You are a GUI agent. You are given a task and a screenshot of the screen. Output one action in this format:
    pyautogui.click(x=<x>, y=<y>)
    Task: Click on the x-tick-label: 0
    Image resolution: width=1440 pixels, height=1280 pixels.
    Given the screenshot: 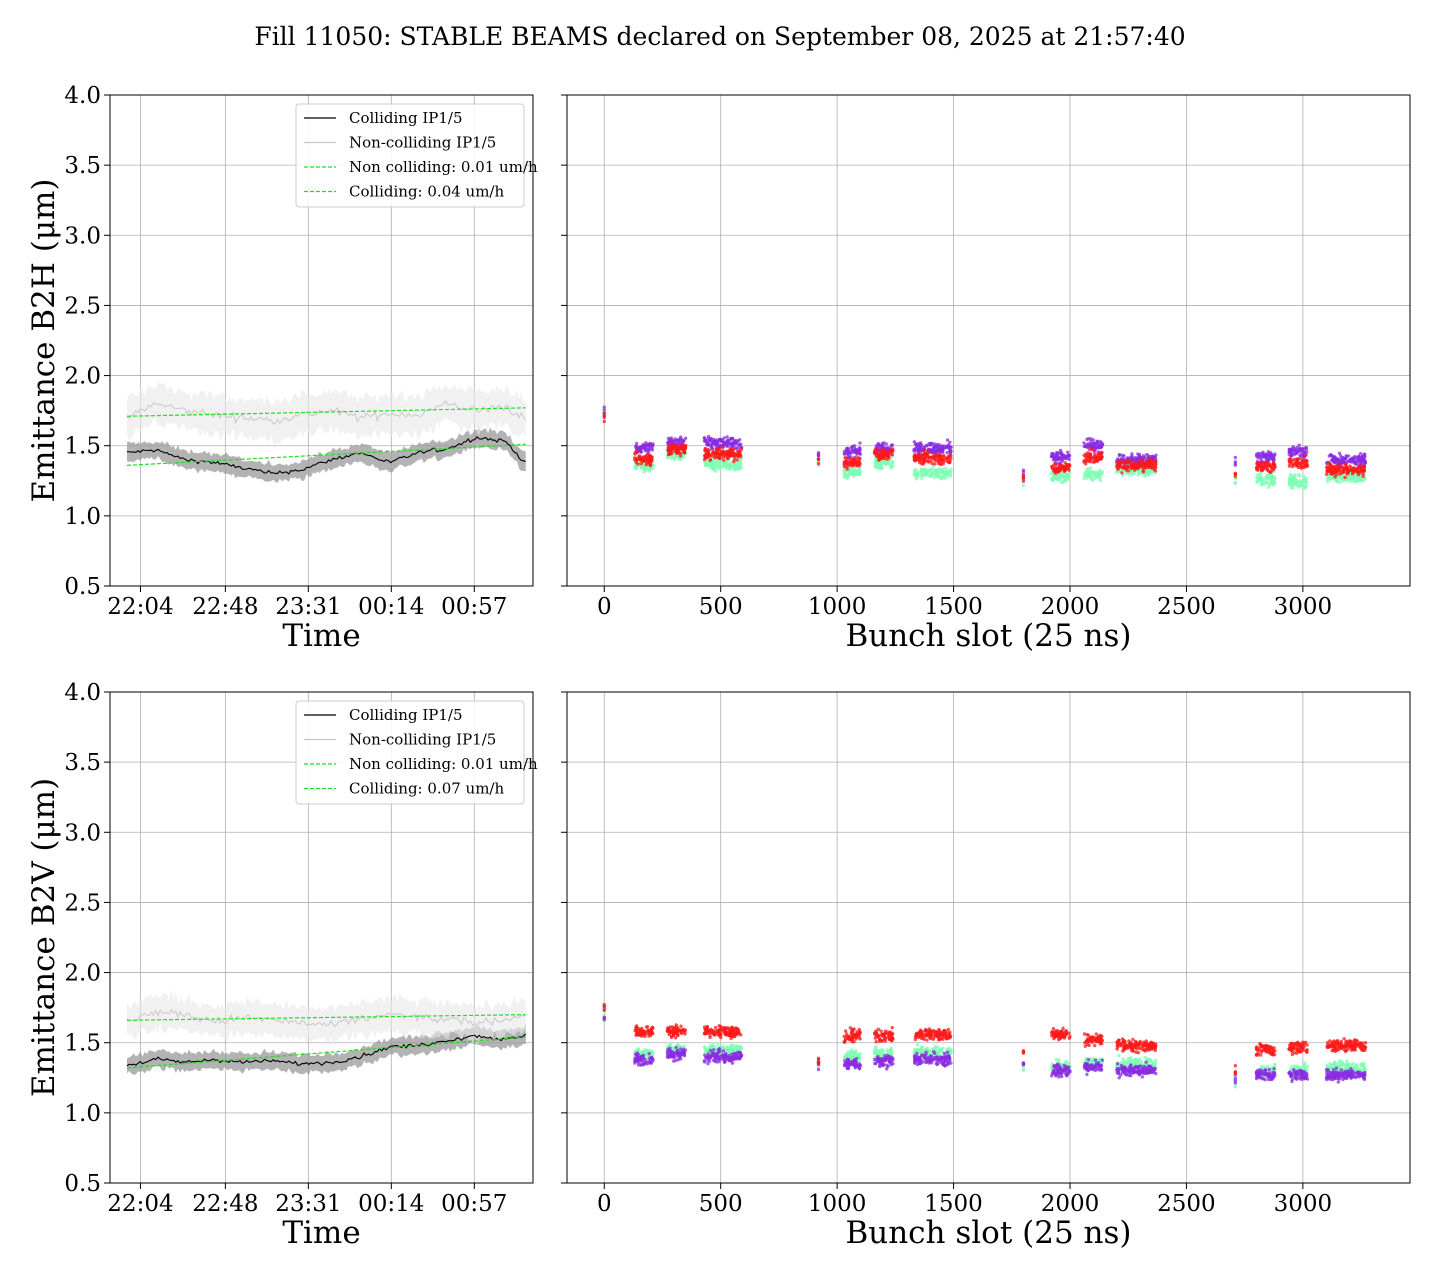 What is the action you would take?
    pyautogui.click(x=604, y=1204)
    